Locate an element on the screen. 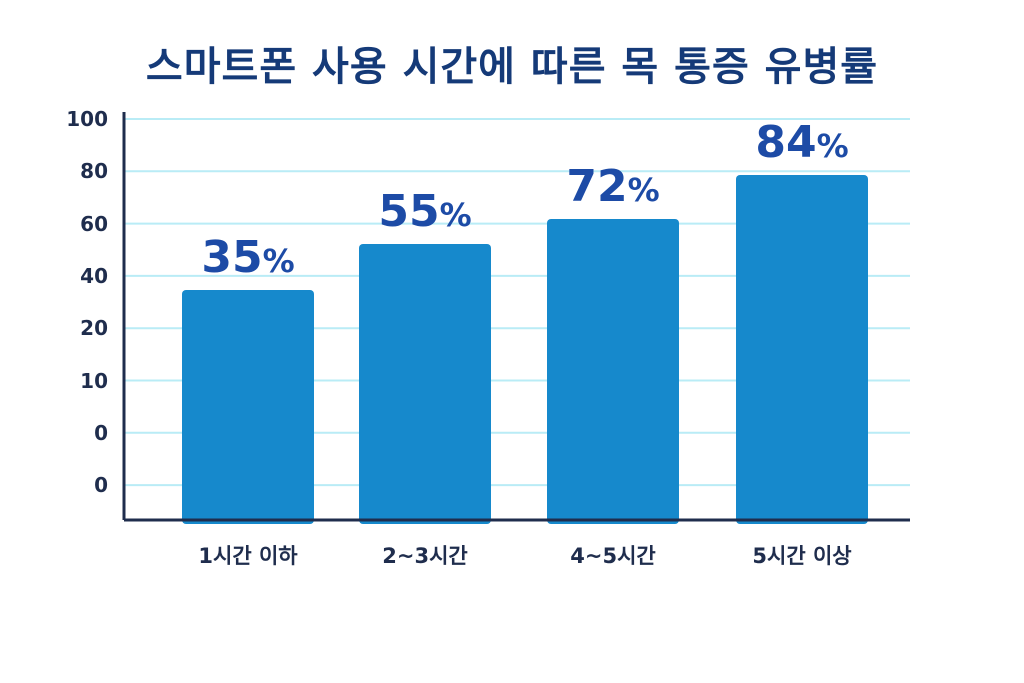  data-label: 72% is located at coordinates (613, 186).